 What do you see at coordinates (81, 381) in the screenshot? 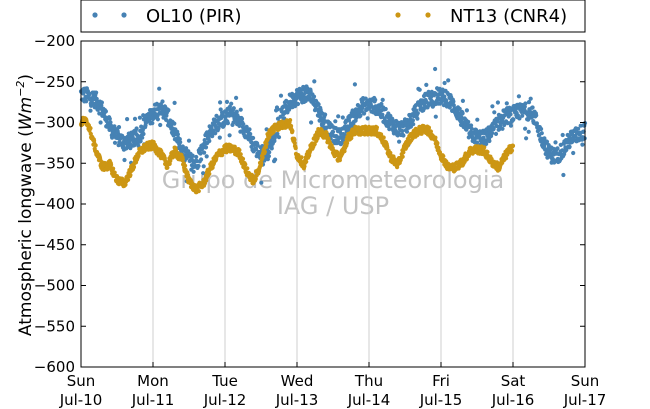
I see `x-tick-label-day: Sun` at bounding box center [81, 381].